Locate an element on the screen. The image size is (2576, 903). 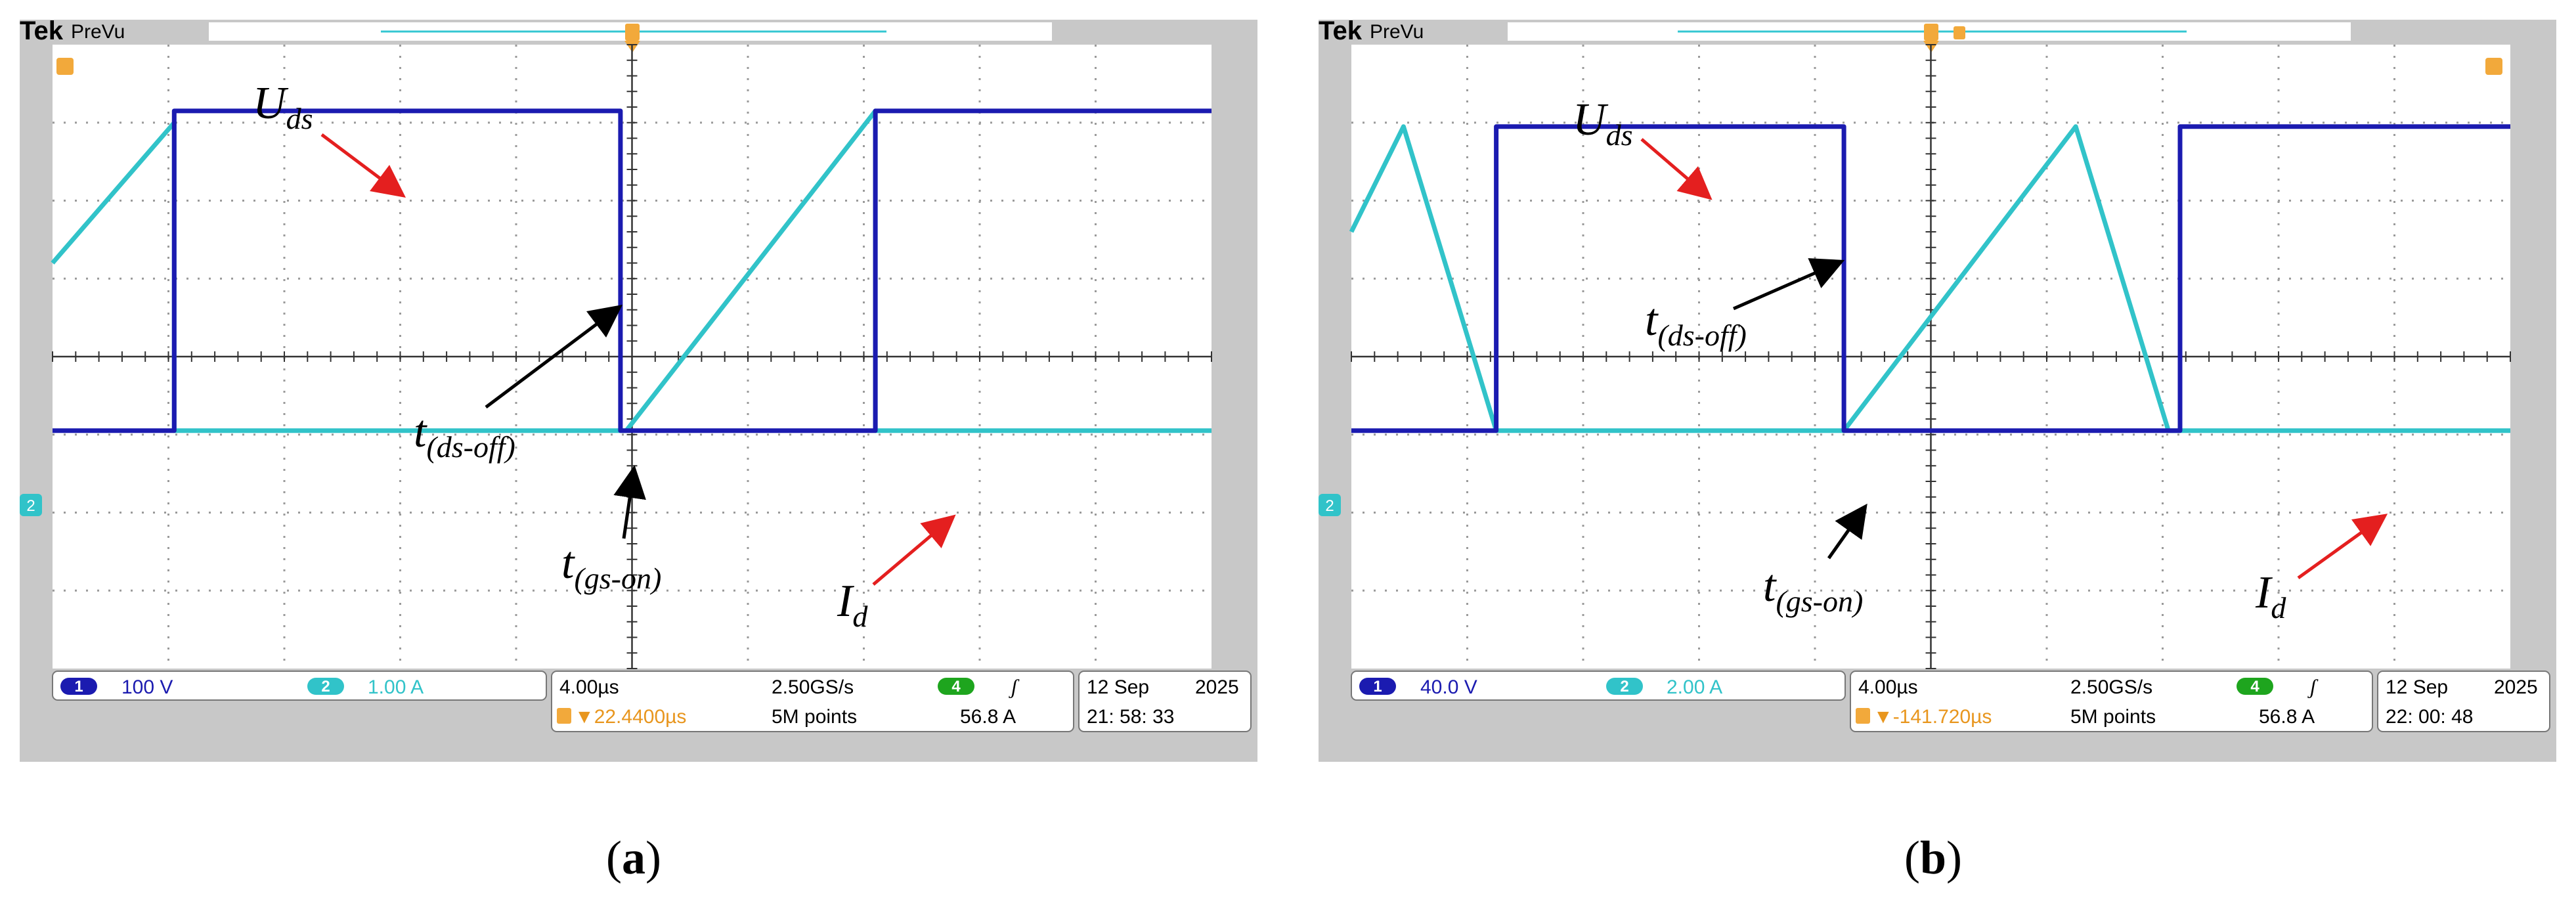
caption-b: (b) is located at coordinates (1933, 857).